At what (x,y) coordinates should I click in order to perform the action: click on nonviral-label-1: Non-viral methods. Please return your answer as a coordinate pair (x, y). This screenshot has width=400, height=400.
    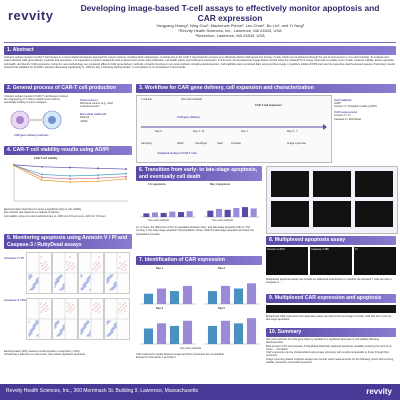
    Looking at the image, I should click on (159, 220).